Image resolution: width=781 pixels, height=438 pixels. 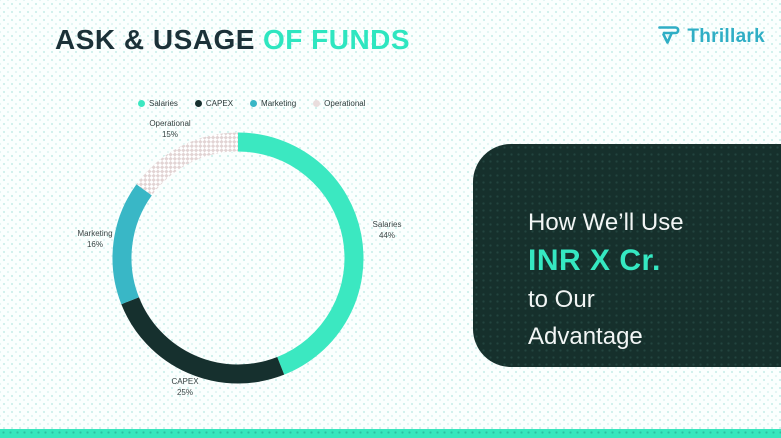 I want to click on legend-item-salaries: Salaries, so click(x=158, y=103).